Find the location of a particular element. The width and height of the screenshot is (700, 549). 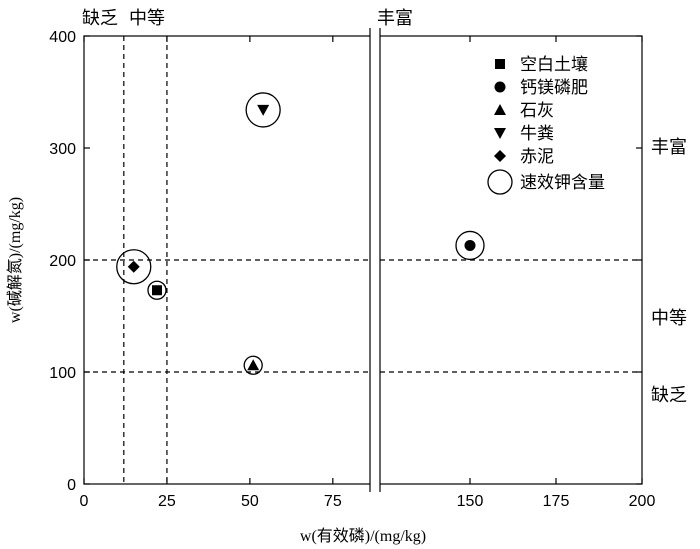

data-point-square is located at coordinates (156, 290).